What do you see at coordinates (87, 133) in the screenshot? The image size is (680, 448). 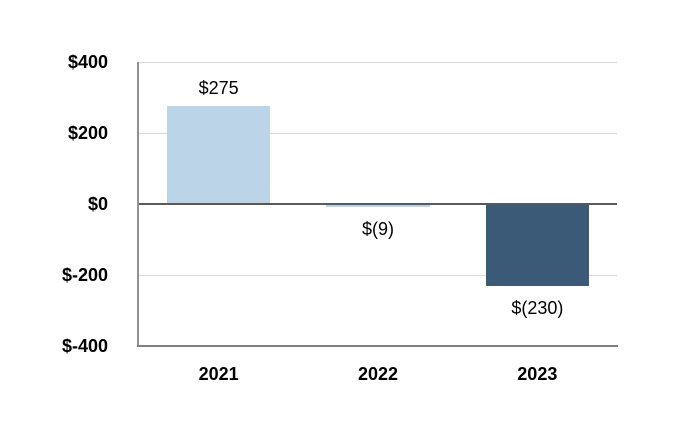 I see `y-tick-label: $200` at bounding box center [87, 133].